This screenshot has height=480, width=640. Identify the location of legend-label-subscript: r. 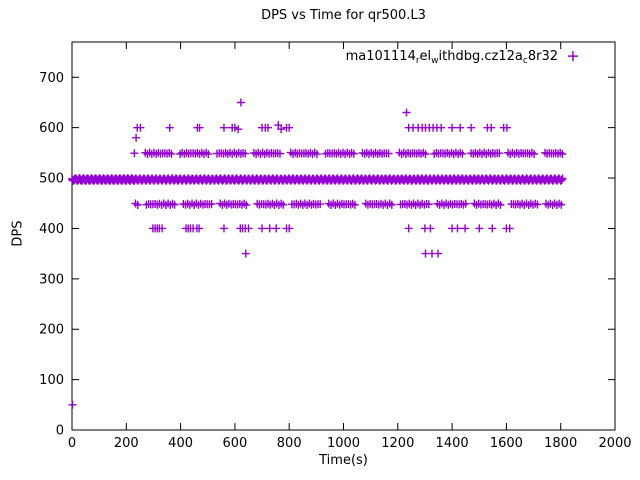
(417, 61).